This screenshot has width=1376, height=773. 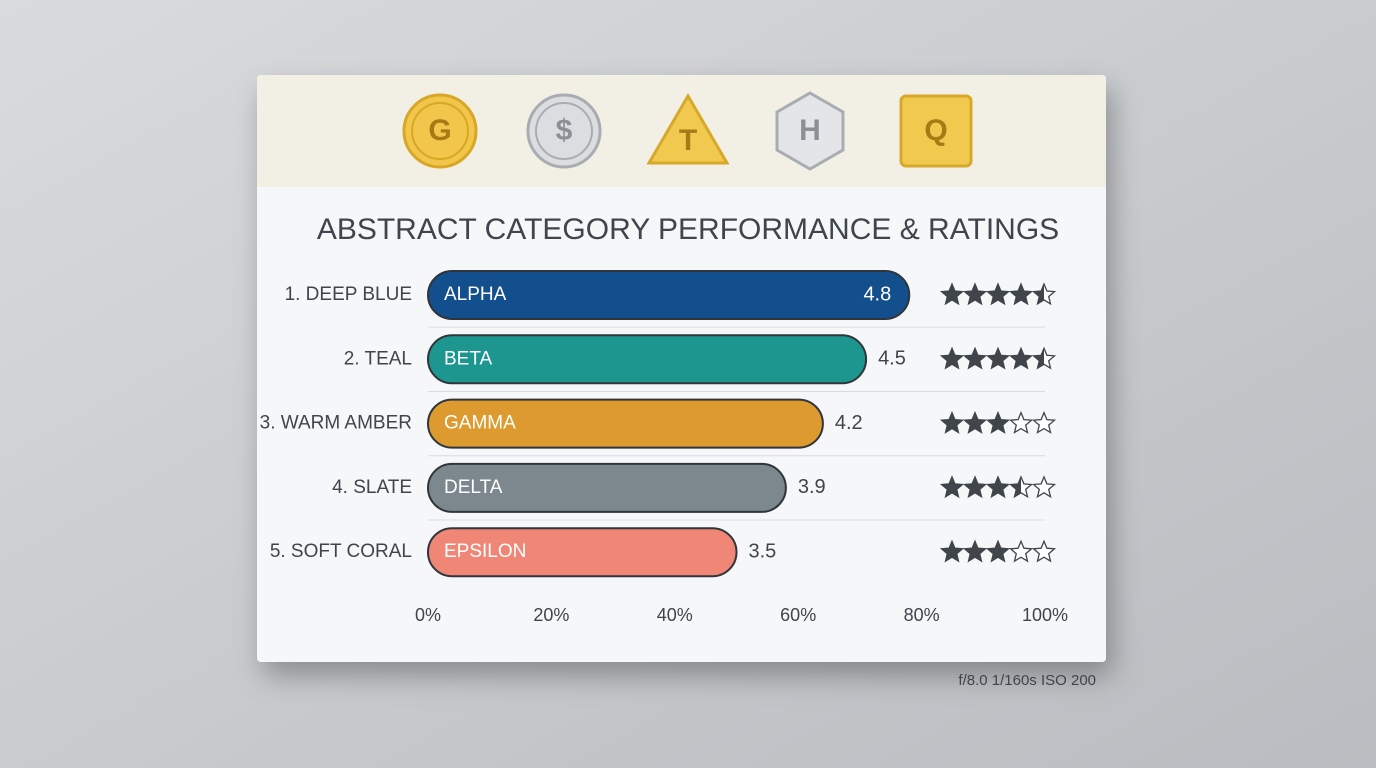 What do you see at coordinates (675, 615) in the screenshot?
I see `x-tick-label: 40%` at bounding box center [675, 615].